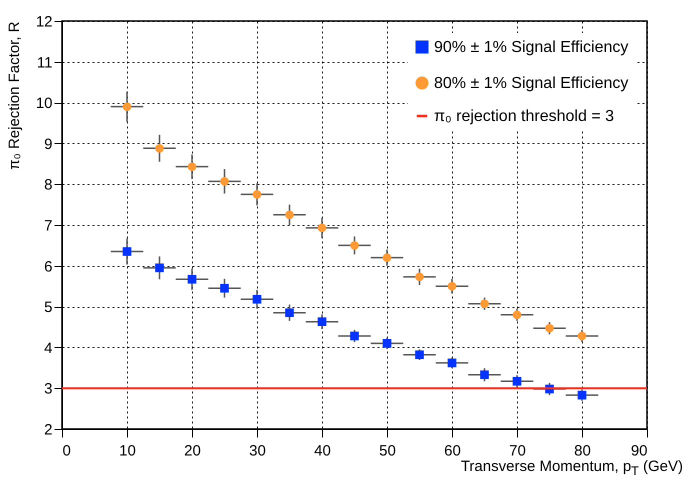 The image size is (693, 482). I want to click on y-tick-label: 9, so click(48, 144).